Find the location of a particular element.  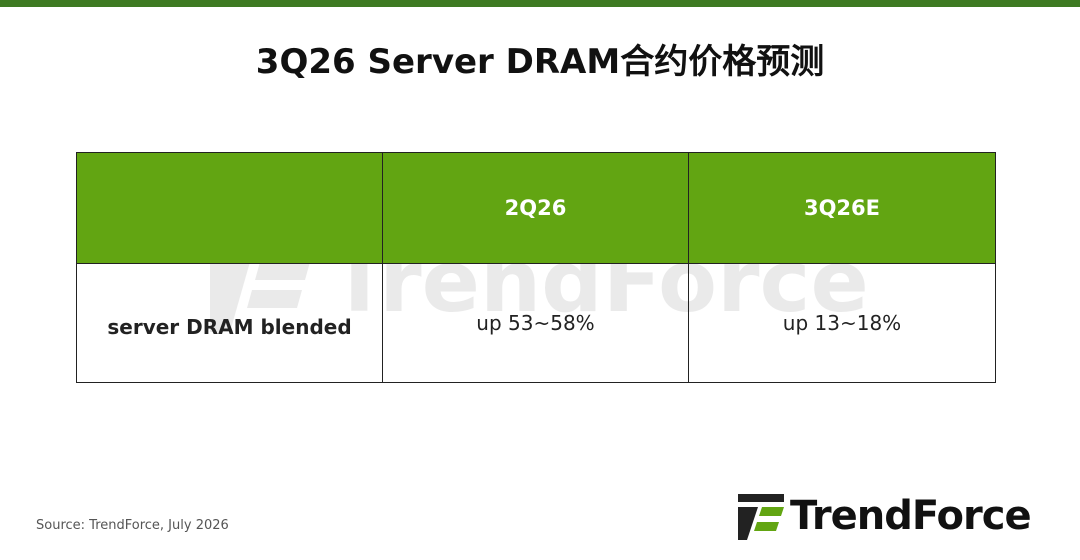

cell: up 53~58% is located at coordinates (535, 323).